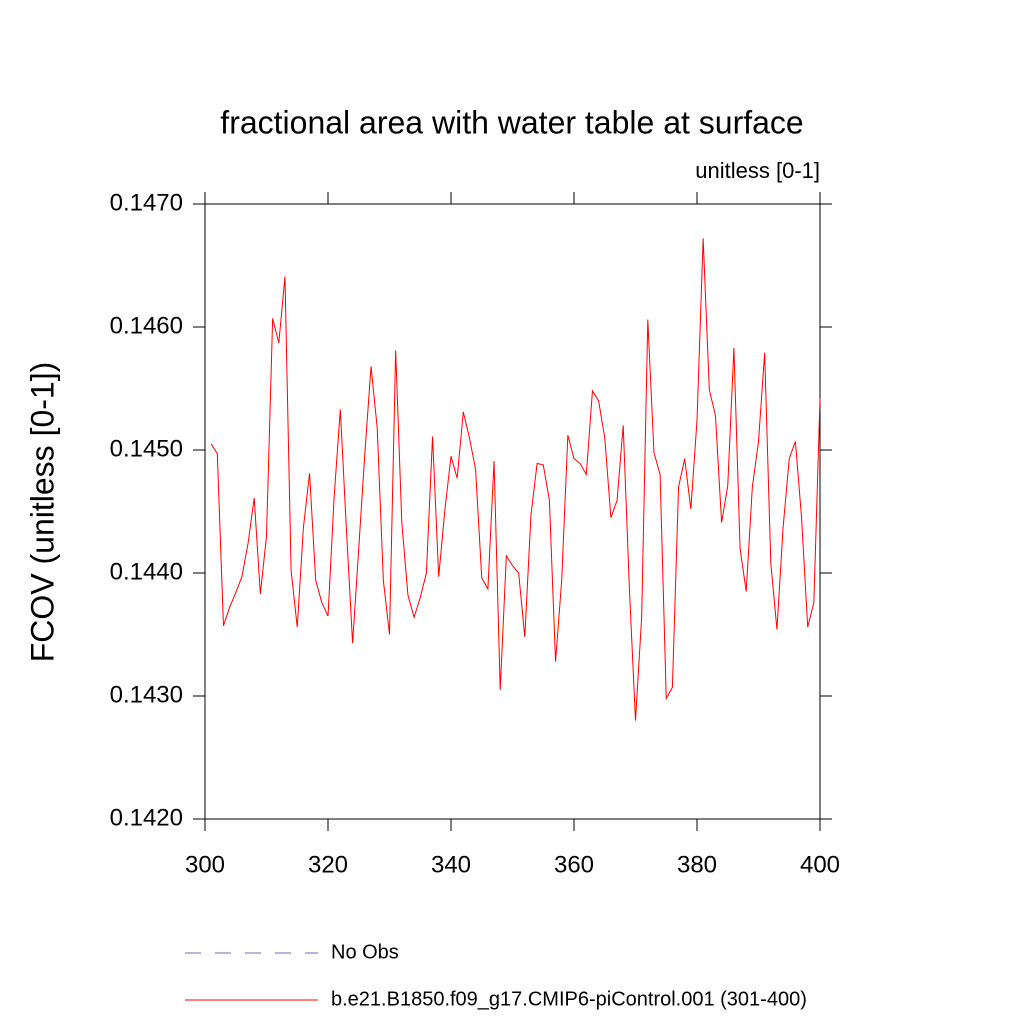 The height and width of the screenshot is (1024, 1024). I want to click on y-tick-label: 0.1460, so click(146, 325).